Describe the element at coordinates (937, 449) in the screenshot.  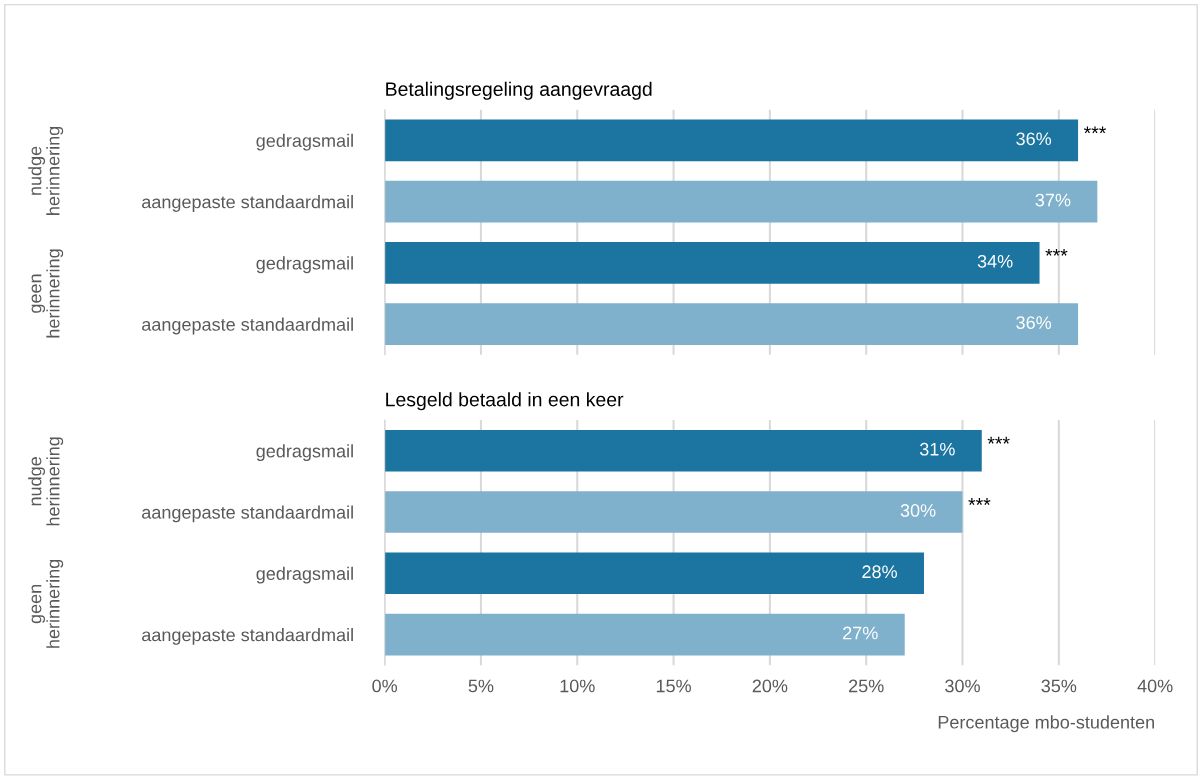
I see `data-label: 31%` at that location.